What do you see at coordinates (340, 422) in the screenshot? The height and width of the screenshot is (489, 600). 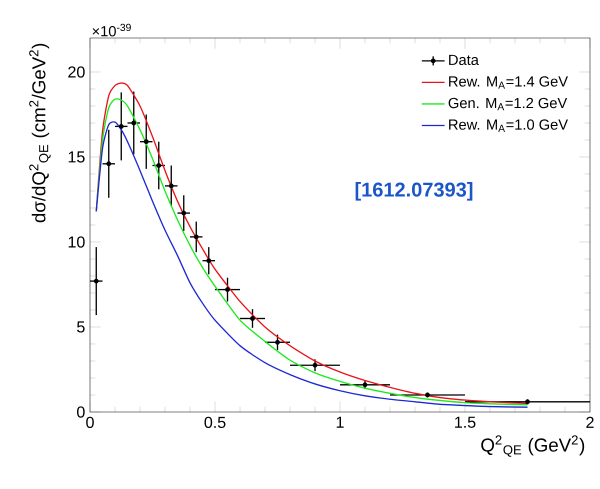 I see `x-tick-label: 1` at bounding box center [340, 422].